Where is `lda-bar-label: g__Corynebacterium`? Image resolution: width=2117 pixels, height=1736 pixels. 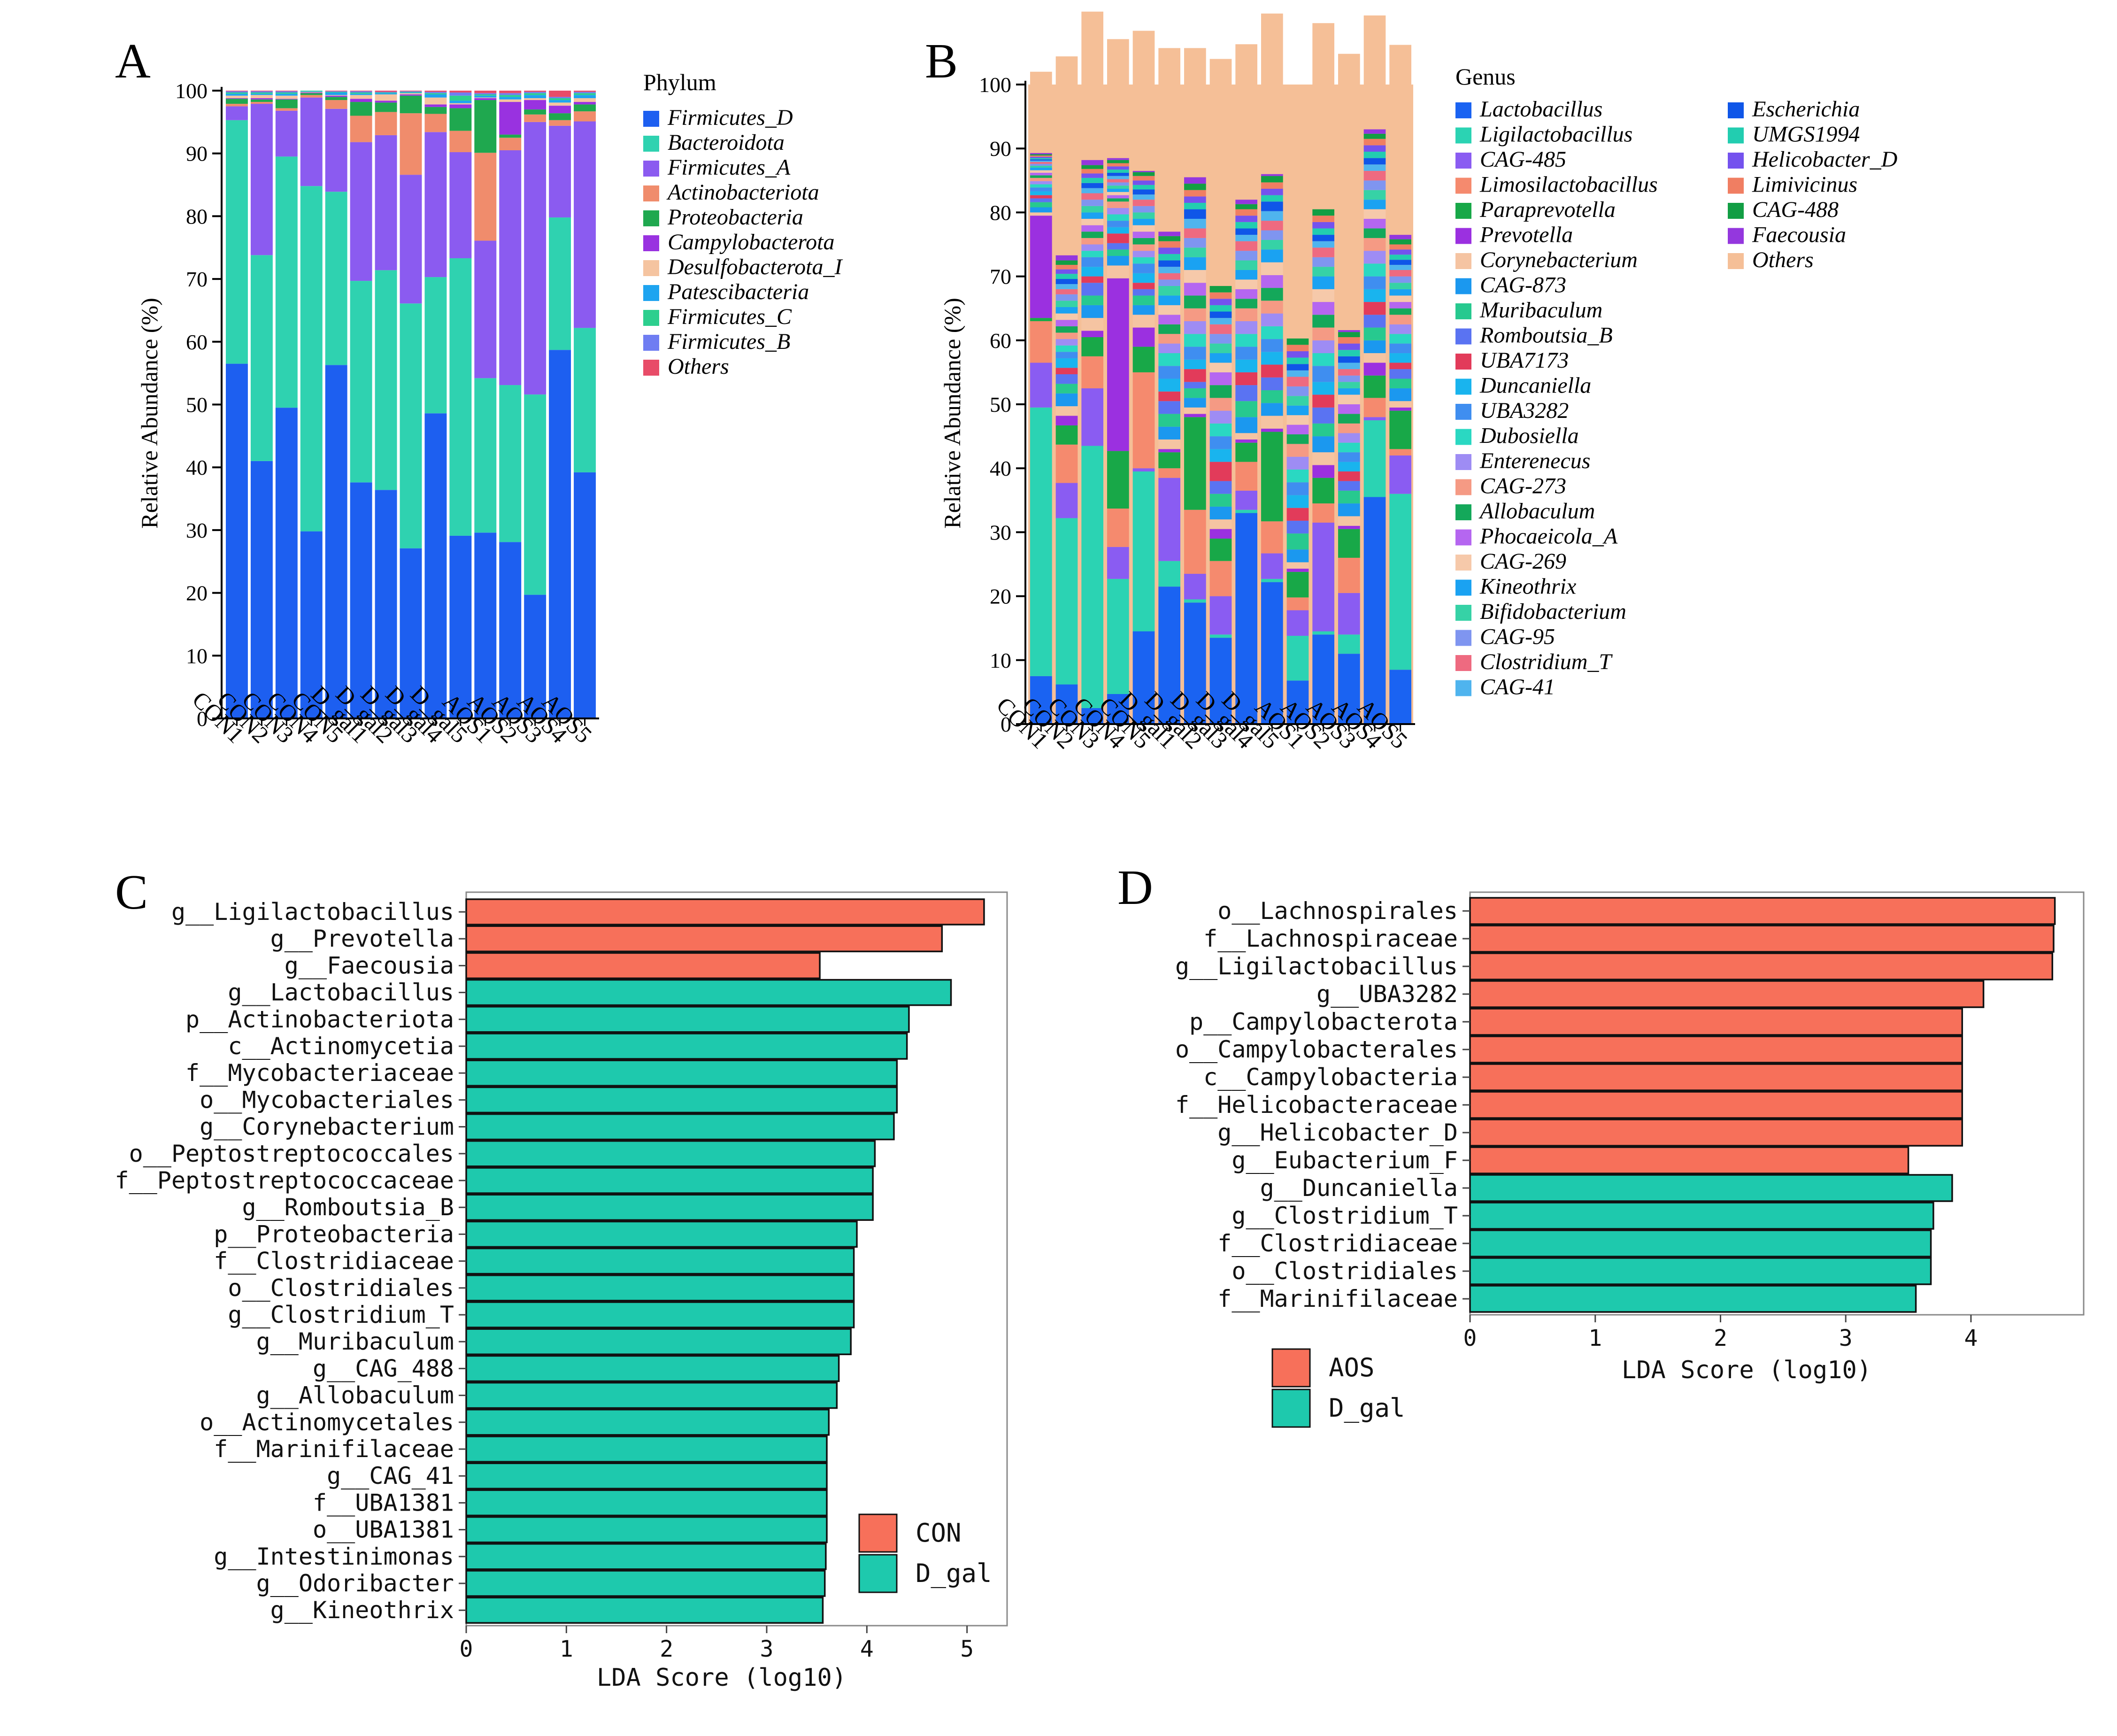 lda-bar-label: g__Corynebacterium is located at coordinates (327, 1127).